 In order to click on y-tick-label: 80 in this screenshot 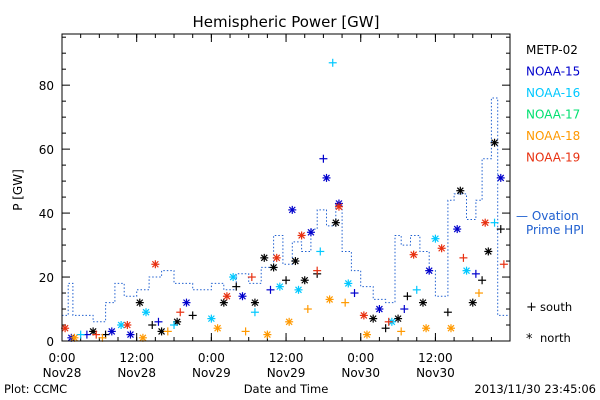, I will do `click(46, 86)`.